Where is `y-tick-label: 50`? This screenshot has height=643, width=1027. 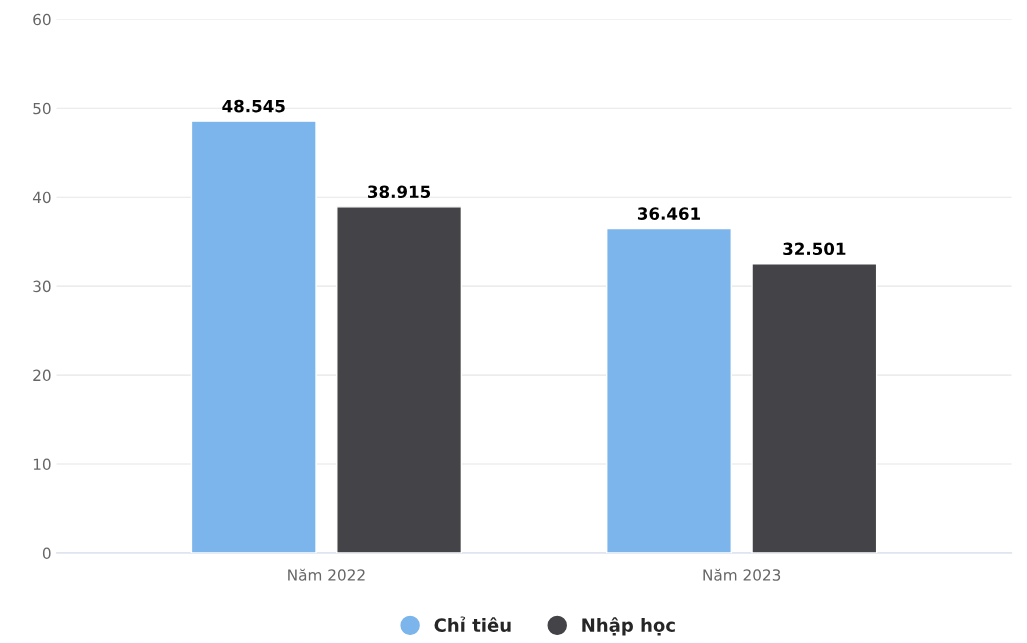 y-tick-label: 50 is located at coordinates (42, 108).